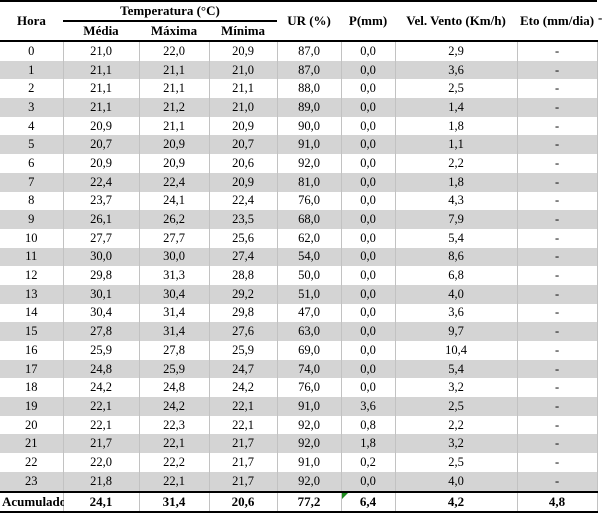  I want to click on table-cell: 50,0, so click(309, 275).